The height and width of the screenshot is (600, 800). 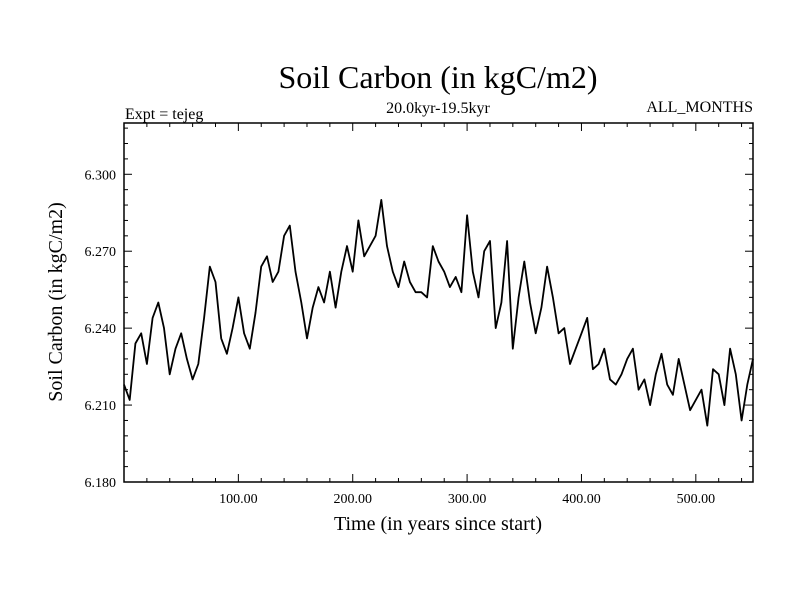 I want to click on y-tick-label: 6.240, so click(x=101, y=329).